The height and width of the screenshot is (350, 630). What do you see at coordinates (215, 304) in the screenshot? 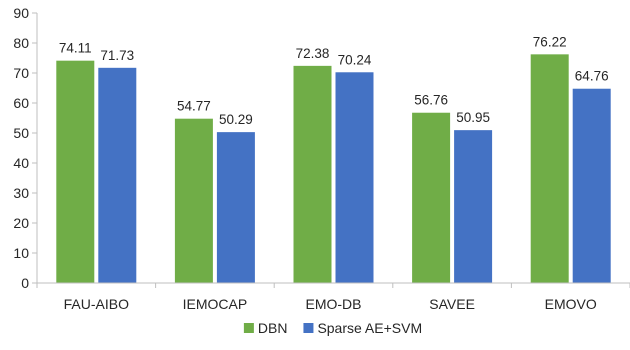
I see `x-category-label: IEMOCAP` at bounding box center [215, 304].